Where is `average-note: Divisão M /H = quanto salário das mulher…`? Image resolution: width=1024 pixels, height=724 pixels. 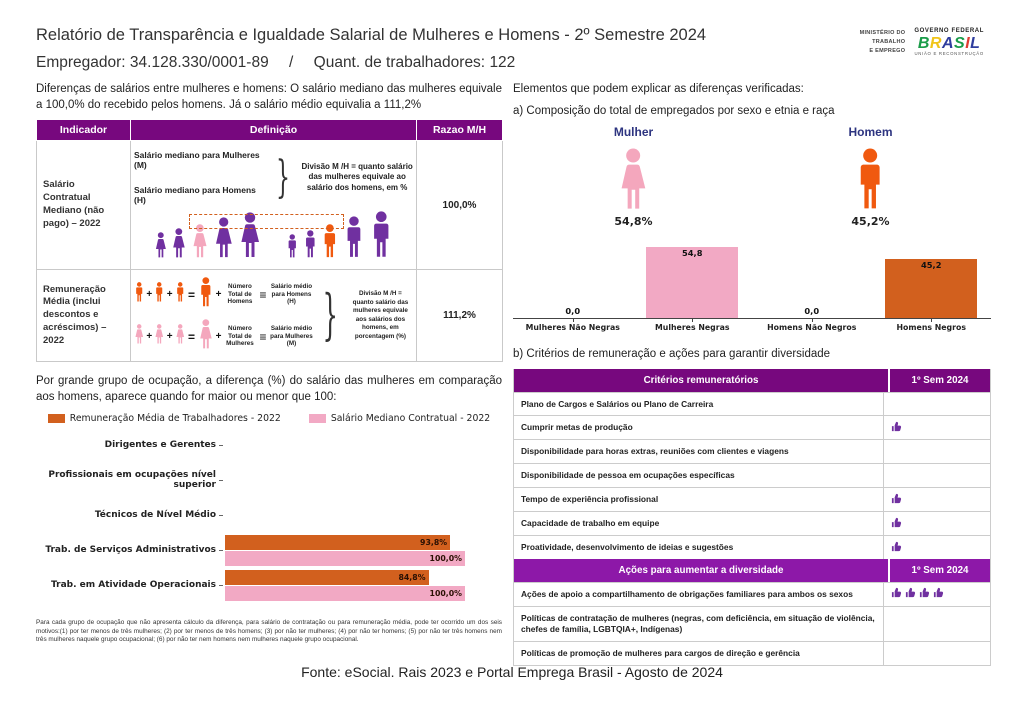
average-note: Divisão M /H = quanto salário das mulher… is located at coordinates (380, 315).